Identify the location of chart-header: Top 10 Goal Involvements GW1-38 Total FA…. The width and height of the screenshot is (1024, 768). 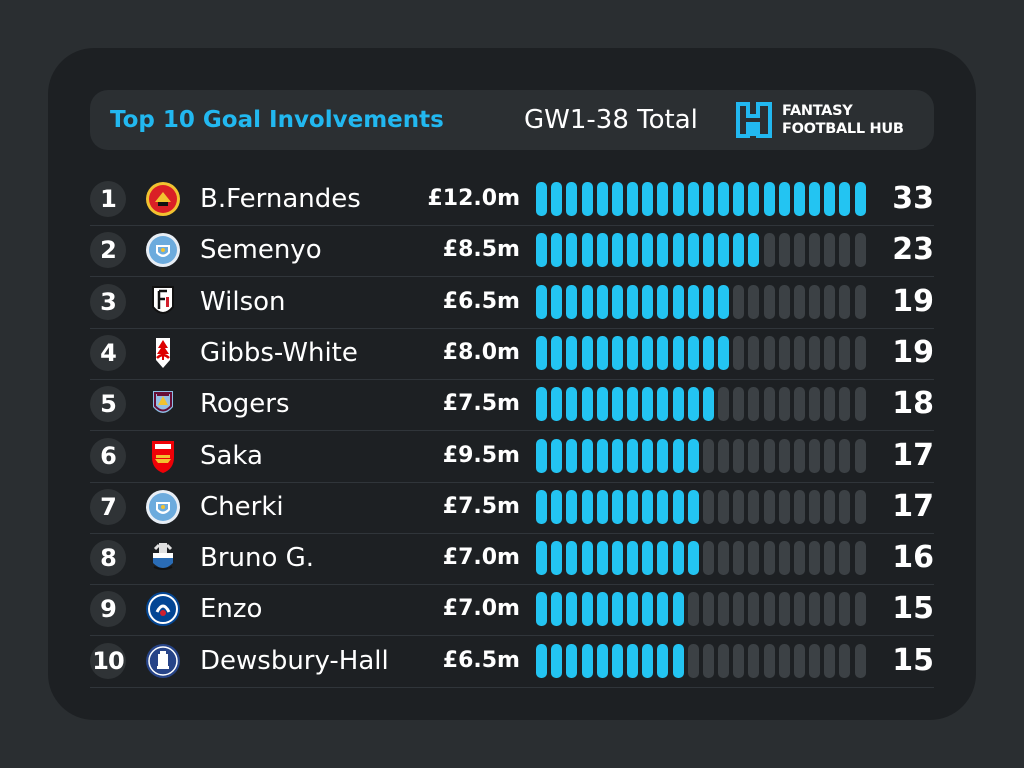
(512, 120).